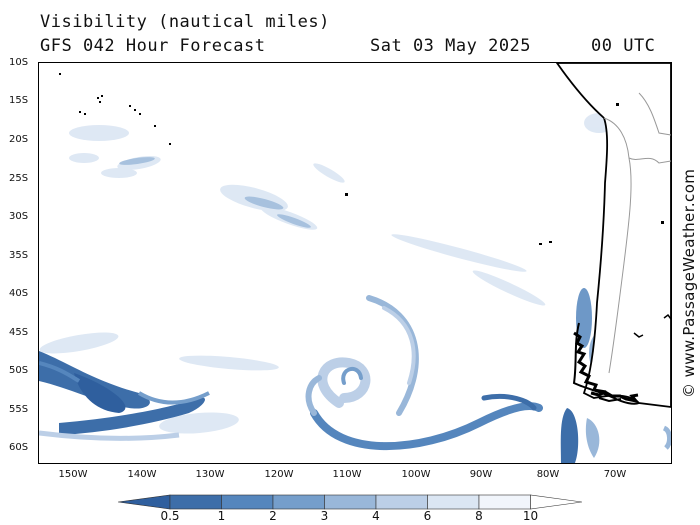 The width and height of the screenshot is (700, 525). Describe the element at coordinates (376, 516) in the screenshot. I see `legend-label: 4` at that location.